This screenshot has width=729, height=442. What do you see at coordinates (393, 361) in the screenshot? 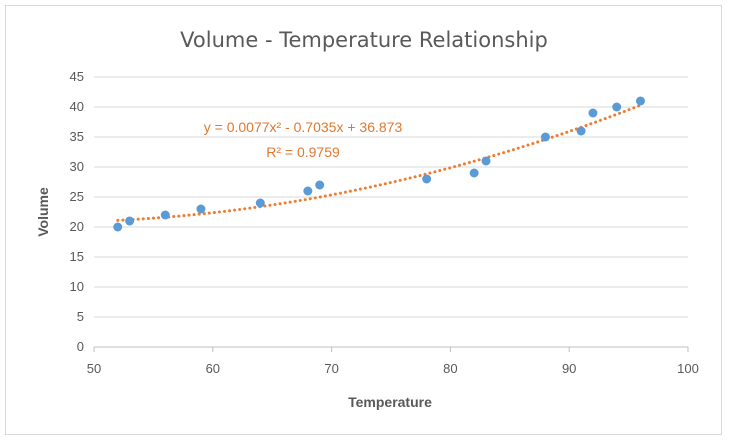
I see `x-axis-ticks: 50 60 70 80 90 100` at bounding box center [393, 361].